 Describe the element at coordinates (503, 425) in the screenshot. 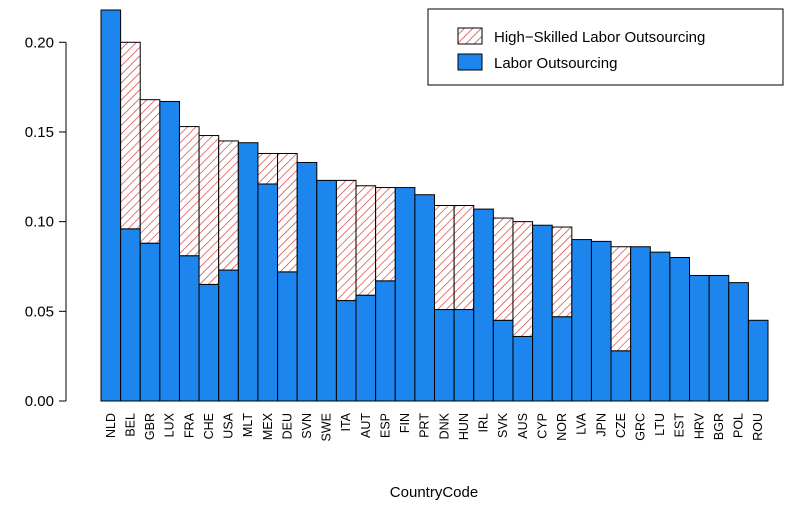

I see `x-tick-label: SVK` at that location.